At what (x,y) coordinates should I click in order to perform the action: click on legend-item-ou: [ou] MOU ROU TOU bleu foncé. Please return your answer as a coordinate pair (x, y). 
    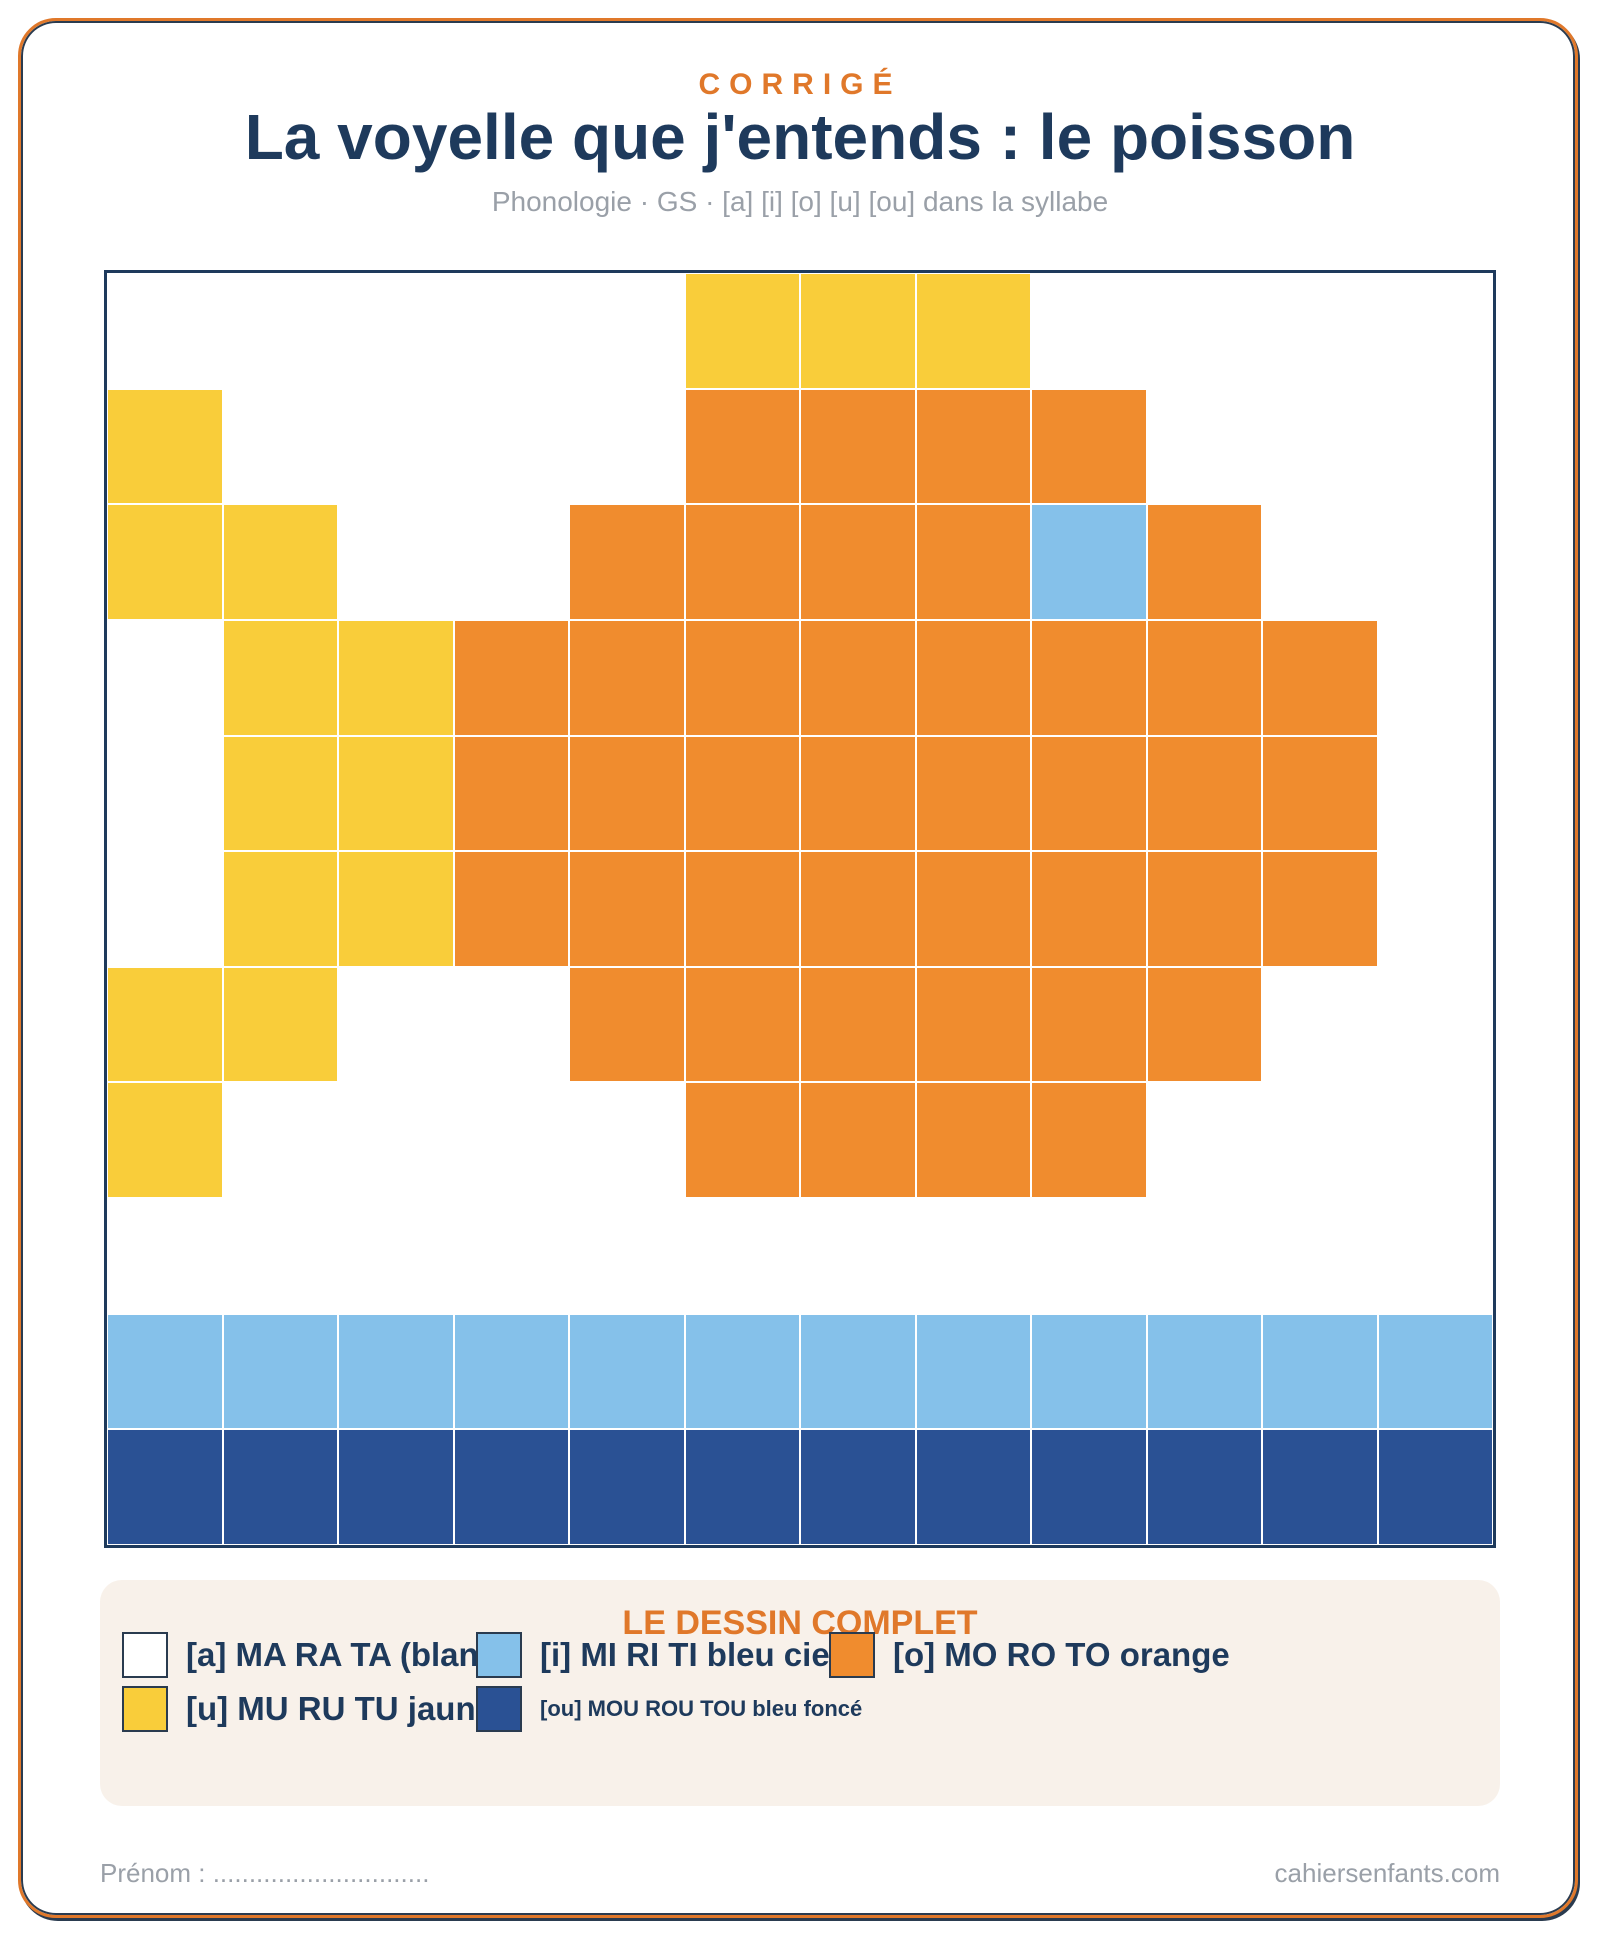
    Looking at the image, I should click on (669, 1709).